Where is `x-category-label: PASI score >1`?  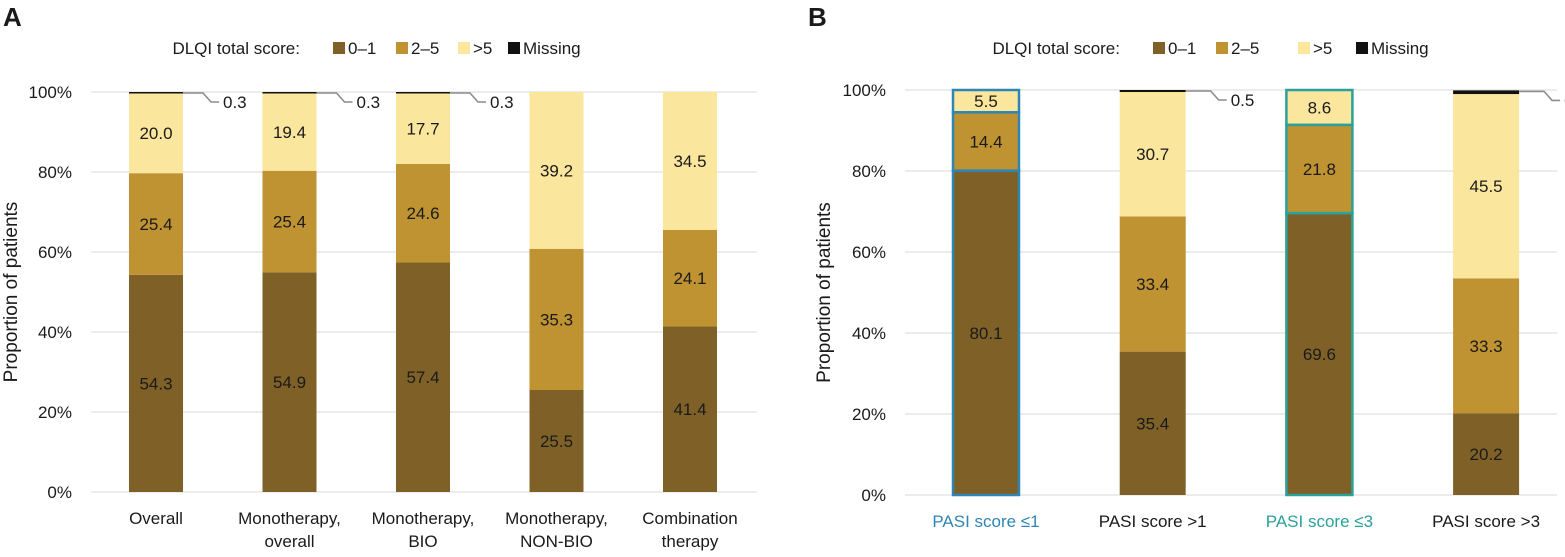
x-category-label: PASI score >1 is located at coordinates (1153, 521).